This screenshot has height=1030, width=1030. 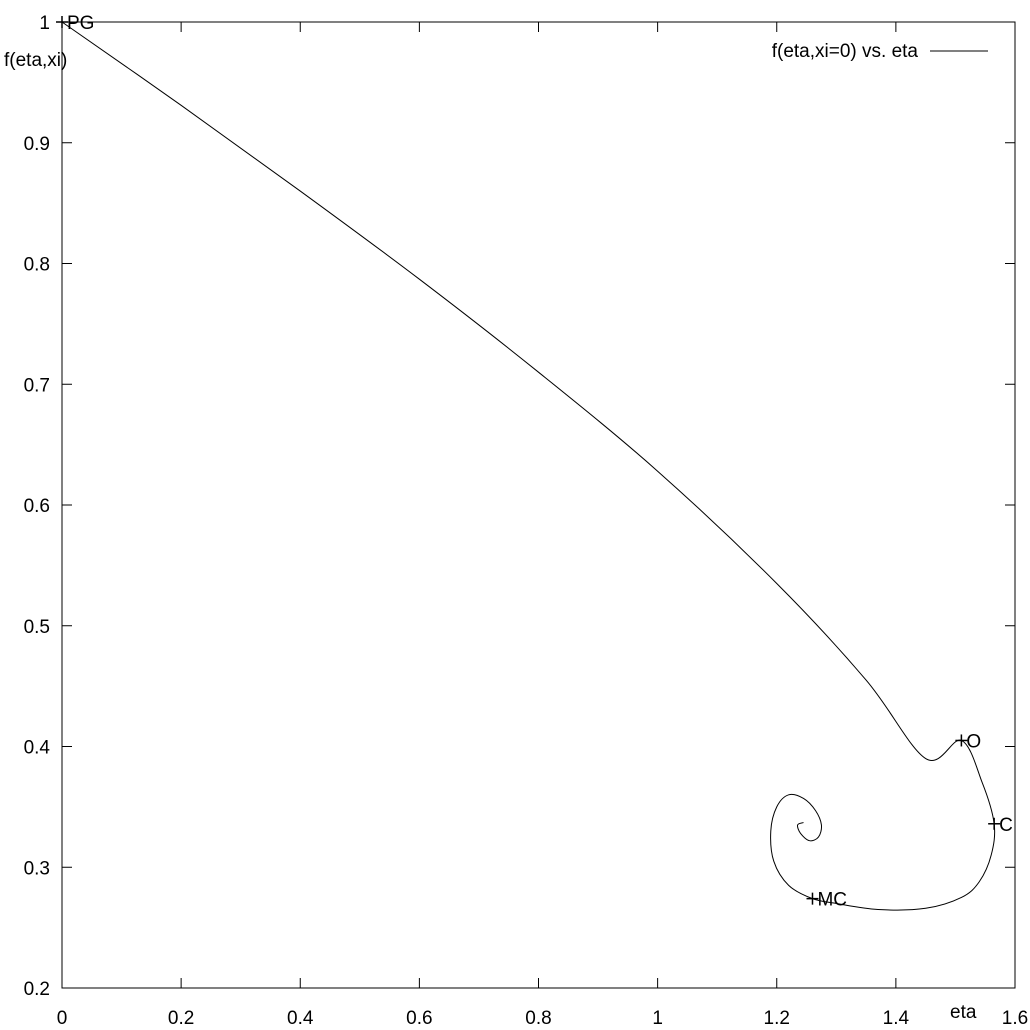 I want to click on y-tick-label: 0.5, so click(x=37, y=627).